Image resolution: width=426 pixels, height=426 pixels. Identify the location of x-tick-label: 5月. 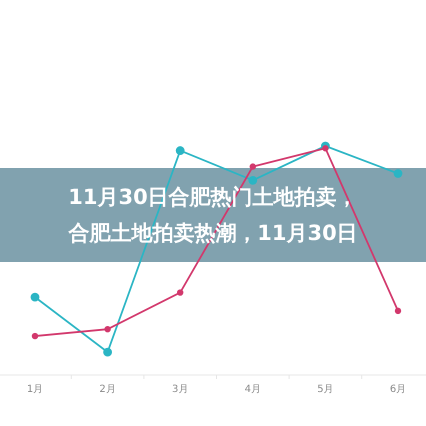
(325, 389).